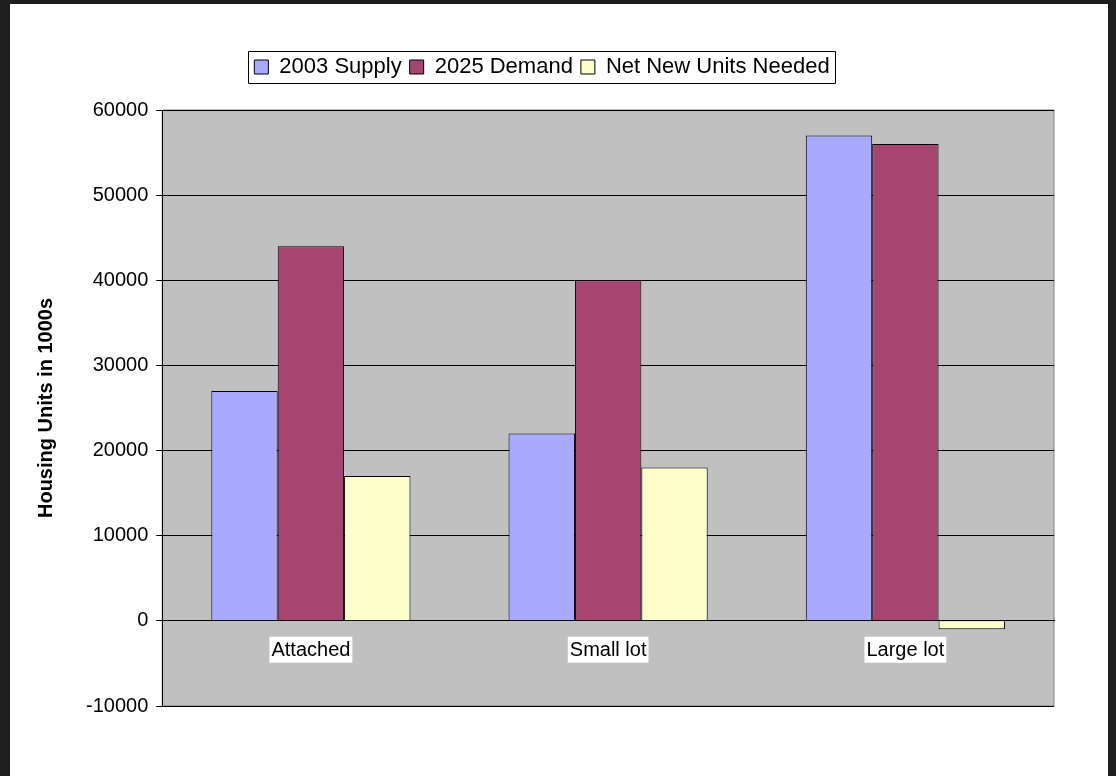 This screenshot has width=1116, height=776. What do you see at coordinates (120, 278) in the screenshot?
I see `y-tick-label: 40000` at bounding box center [120, 278].